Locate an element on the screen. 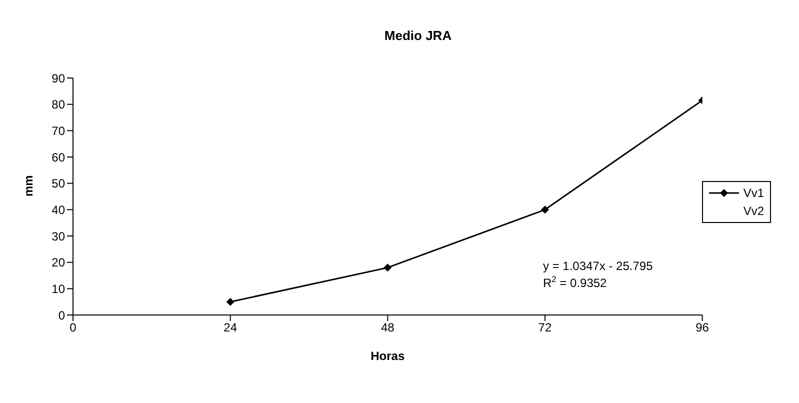 The width and height of the screenshot is (799, 403). y-tick-label: 20 is located at coordinates (59, 263).